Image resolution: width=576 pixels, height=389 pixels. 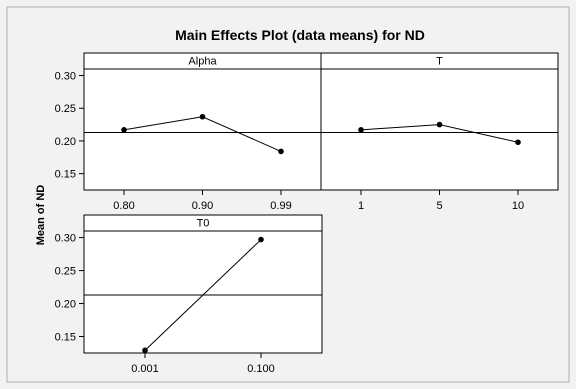 What do you see at coordinates (41, 215) in the screenshot?
I see `y-axis-label: Mean of ND` at bounding box center [41, 215].